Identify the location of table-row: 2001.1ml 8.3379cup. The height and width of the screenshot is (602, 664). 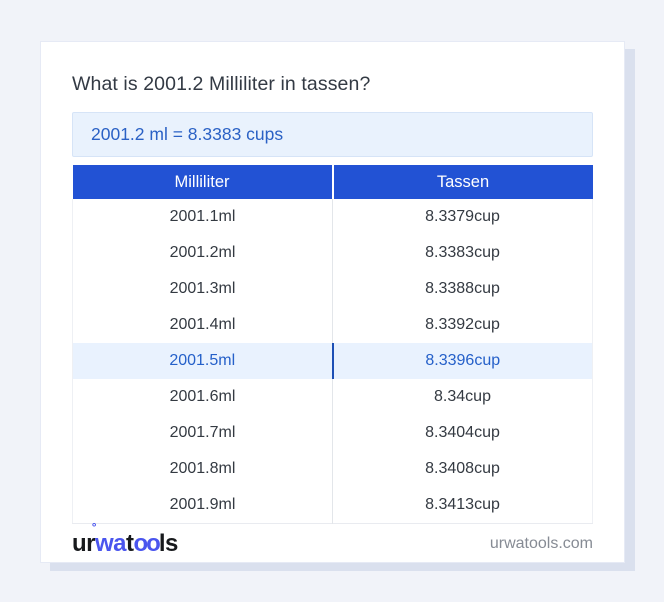
(332, 217).